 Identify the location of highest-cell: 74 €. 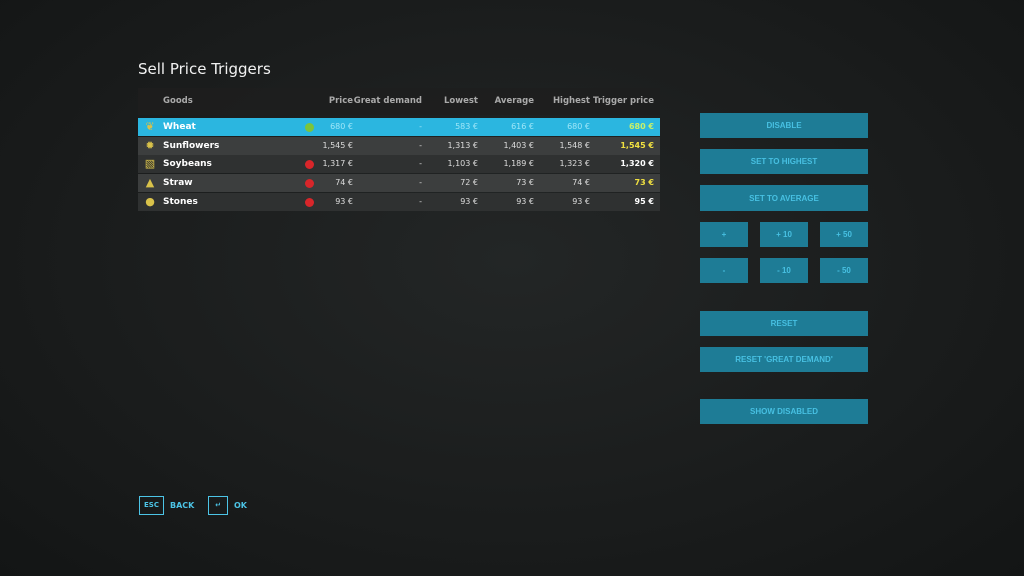
(581, 182).